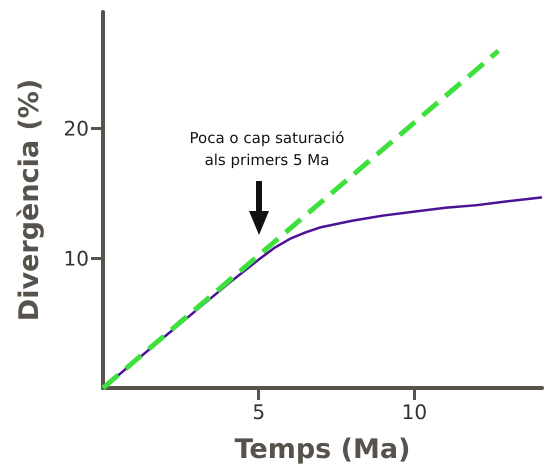 The width and height of the screenshot is (544, 468). I want to click on y-axis-title: Divergència (%), so click(29, 200).